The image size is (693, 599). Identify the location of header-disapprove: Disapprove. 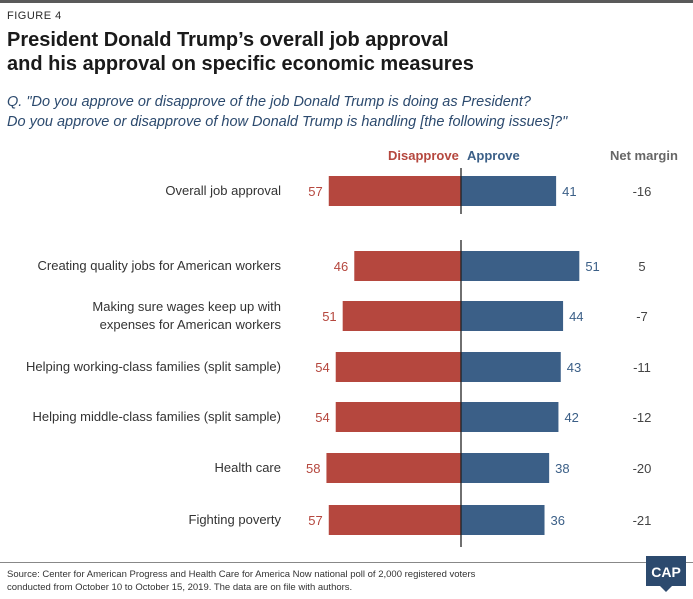
(423, 155).